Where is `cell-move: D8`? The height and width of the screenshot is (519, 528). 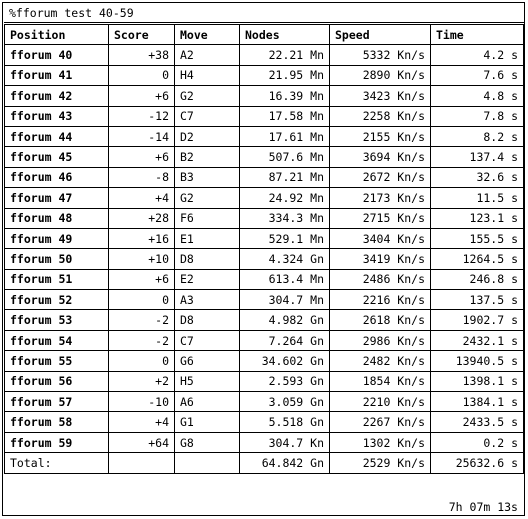
cell-move: D8 is located at coordinates (207, 259).